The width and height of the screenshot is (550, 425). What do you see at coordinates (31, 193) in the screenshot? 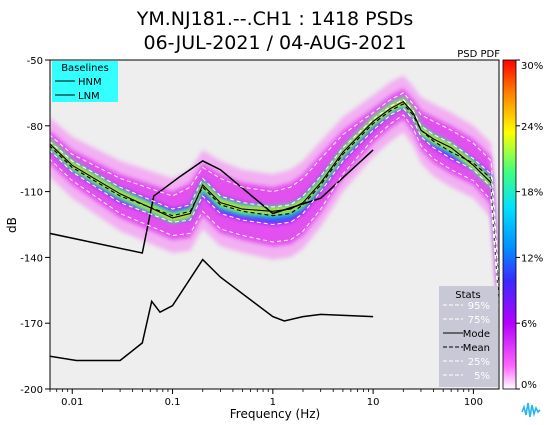
I see `y-tick-label: -110` at bounding box center [31, 193].